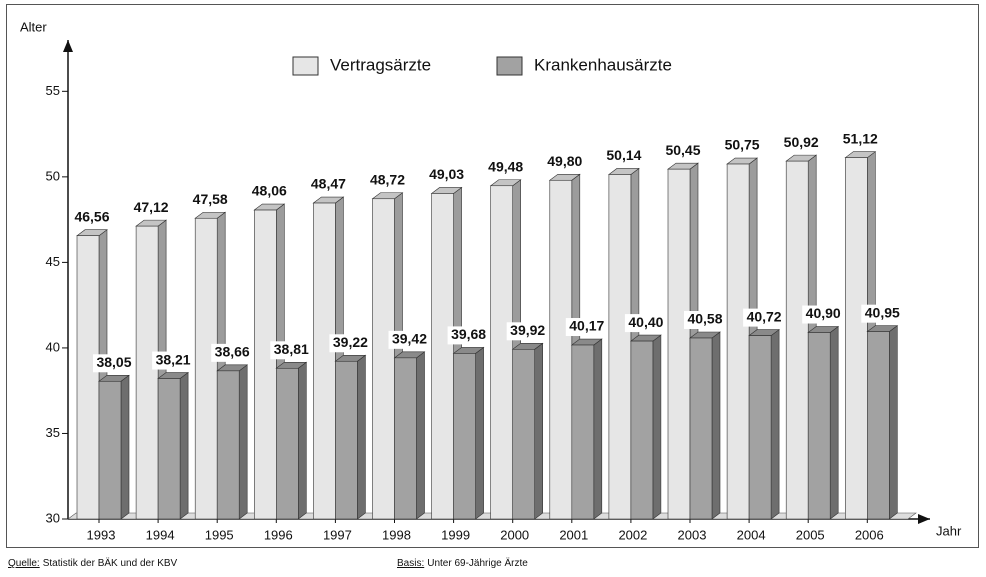 The width and height of the screenshot is (986, 577). Describe the element at coordinates (101, 534) in the screenshot. I see `x-tick-label: 1993` at that location.